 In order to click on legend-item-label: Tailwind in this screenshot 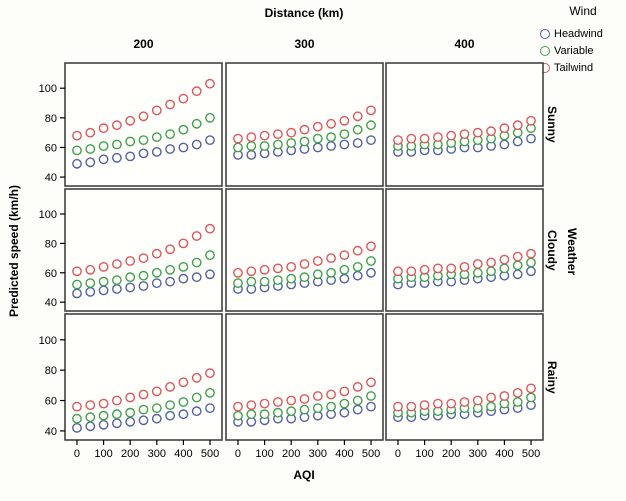, I will do `click(574, 67)`.